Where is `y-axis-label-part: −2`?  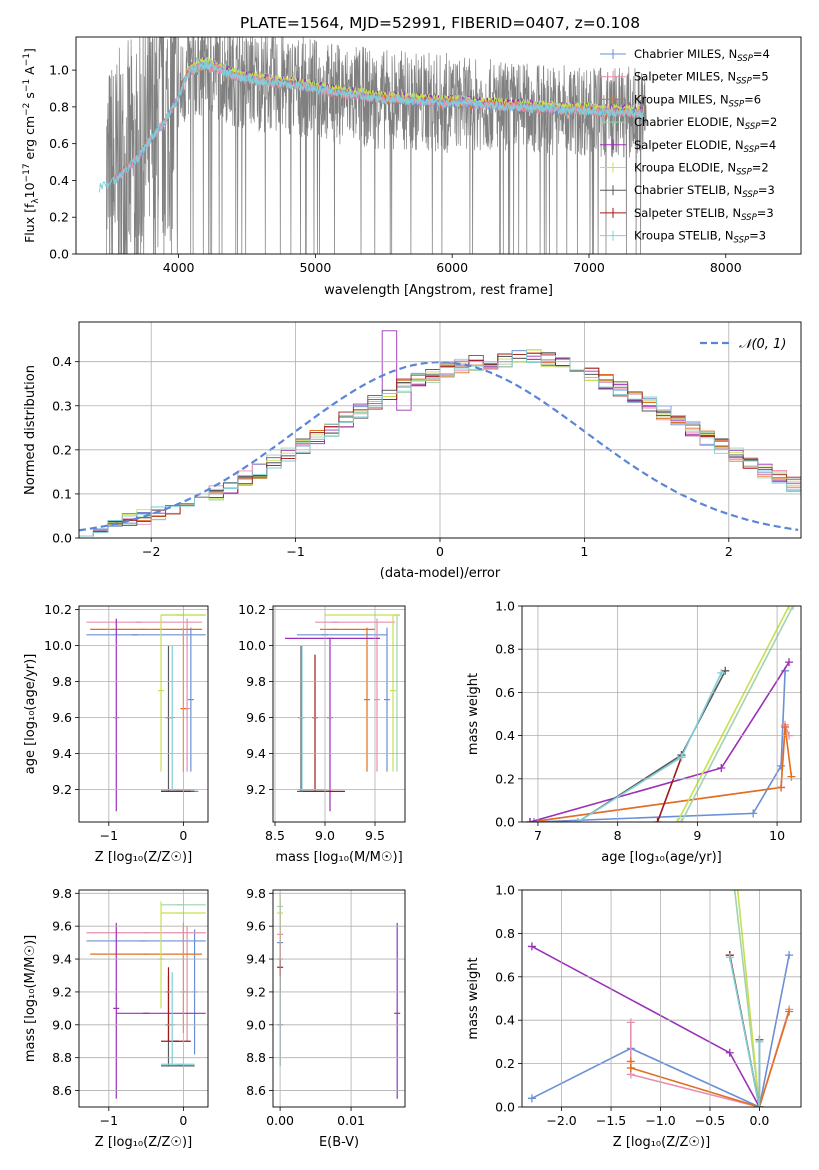
y-axis-label-part: −2 is located at coordinates (27, 109).